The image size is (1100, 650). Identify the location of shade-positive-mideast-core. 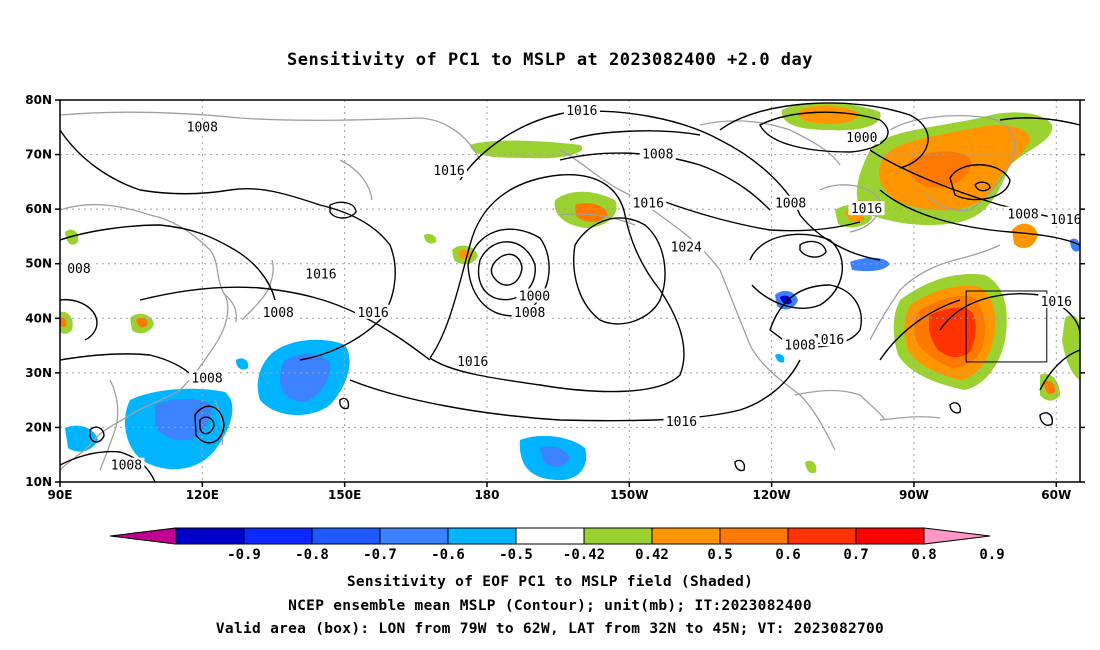
(1050, 387).